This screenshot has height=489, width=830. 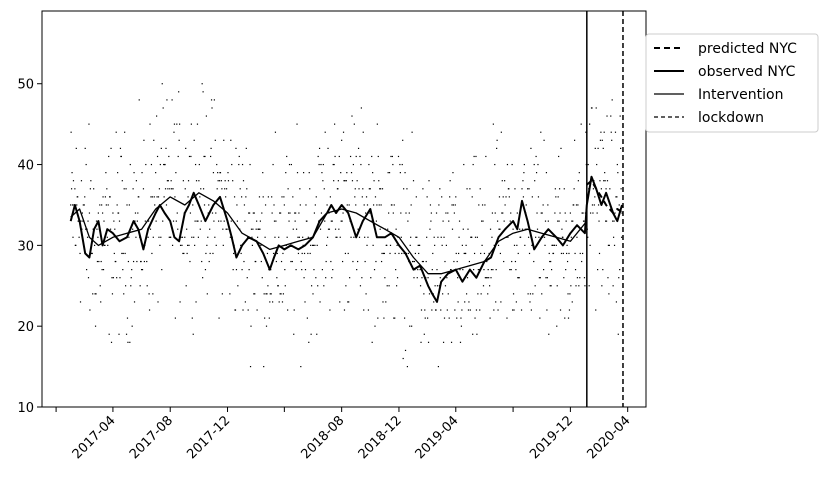 I want to click on x-tick-label: 2018-12, so click(x=380, y=437).